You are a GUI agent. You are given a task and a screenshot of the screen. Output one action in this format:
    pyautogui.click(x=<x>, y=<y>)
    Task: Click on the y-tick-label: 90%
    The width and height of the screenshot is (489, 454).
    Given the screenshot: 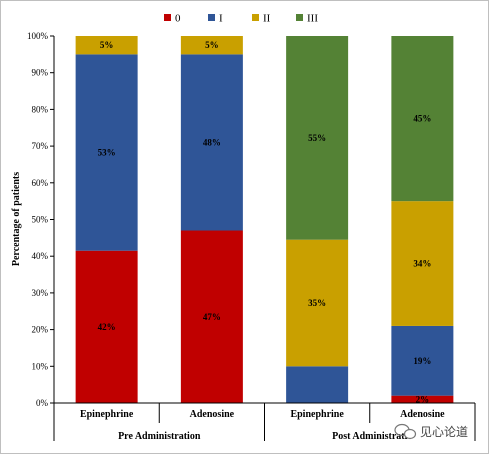 What is the action you would take?
    pyautogui.click(x=40, y=73)
    